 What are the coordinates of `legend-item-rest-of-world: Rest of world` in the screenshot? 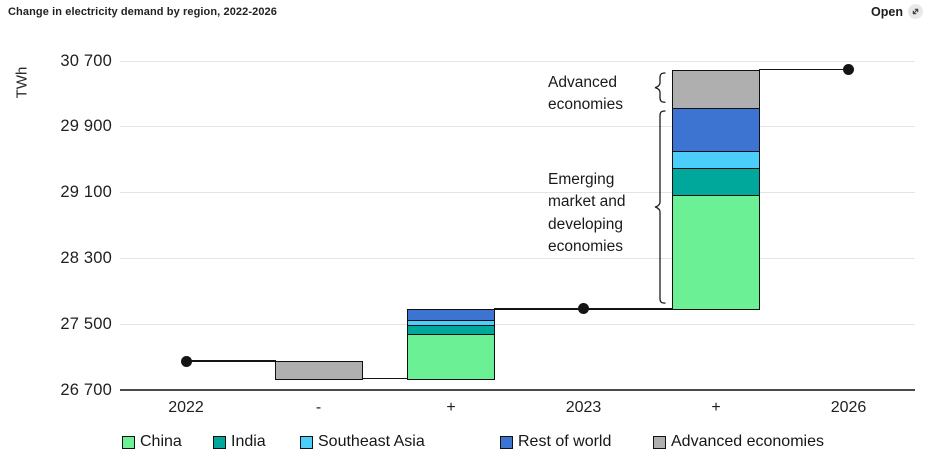 It's located at (555, 442).